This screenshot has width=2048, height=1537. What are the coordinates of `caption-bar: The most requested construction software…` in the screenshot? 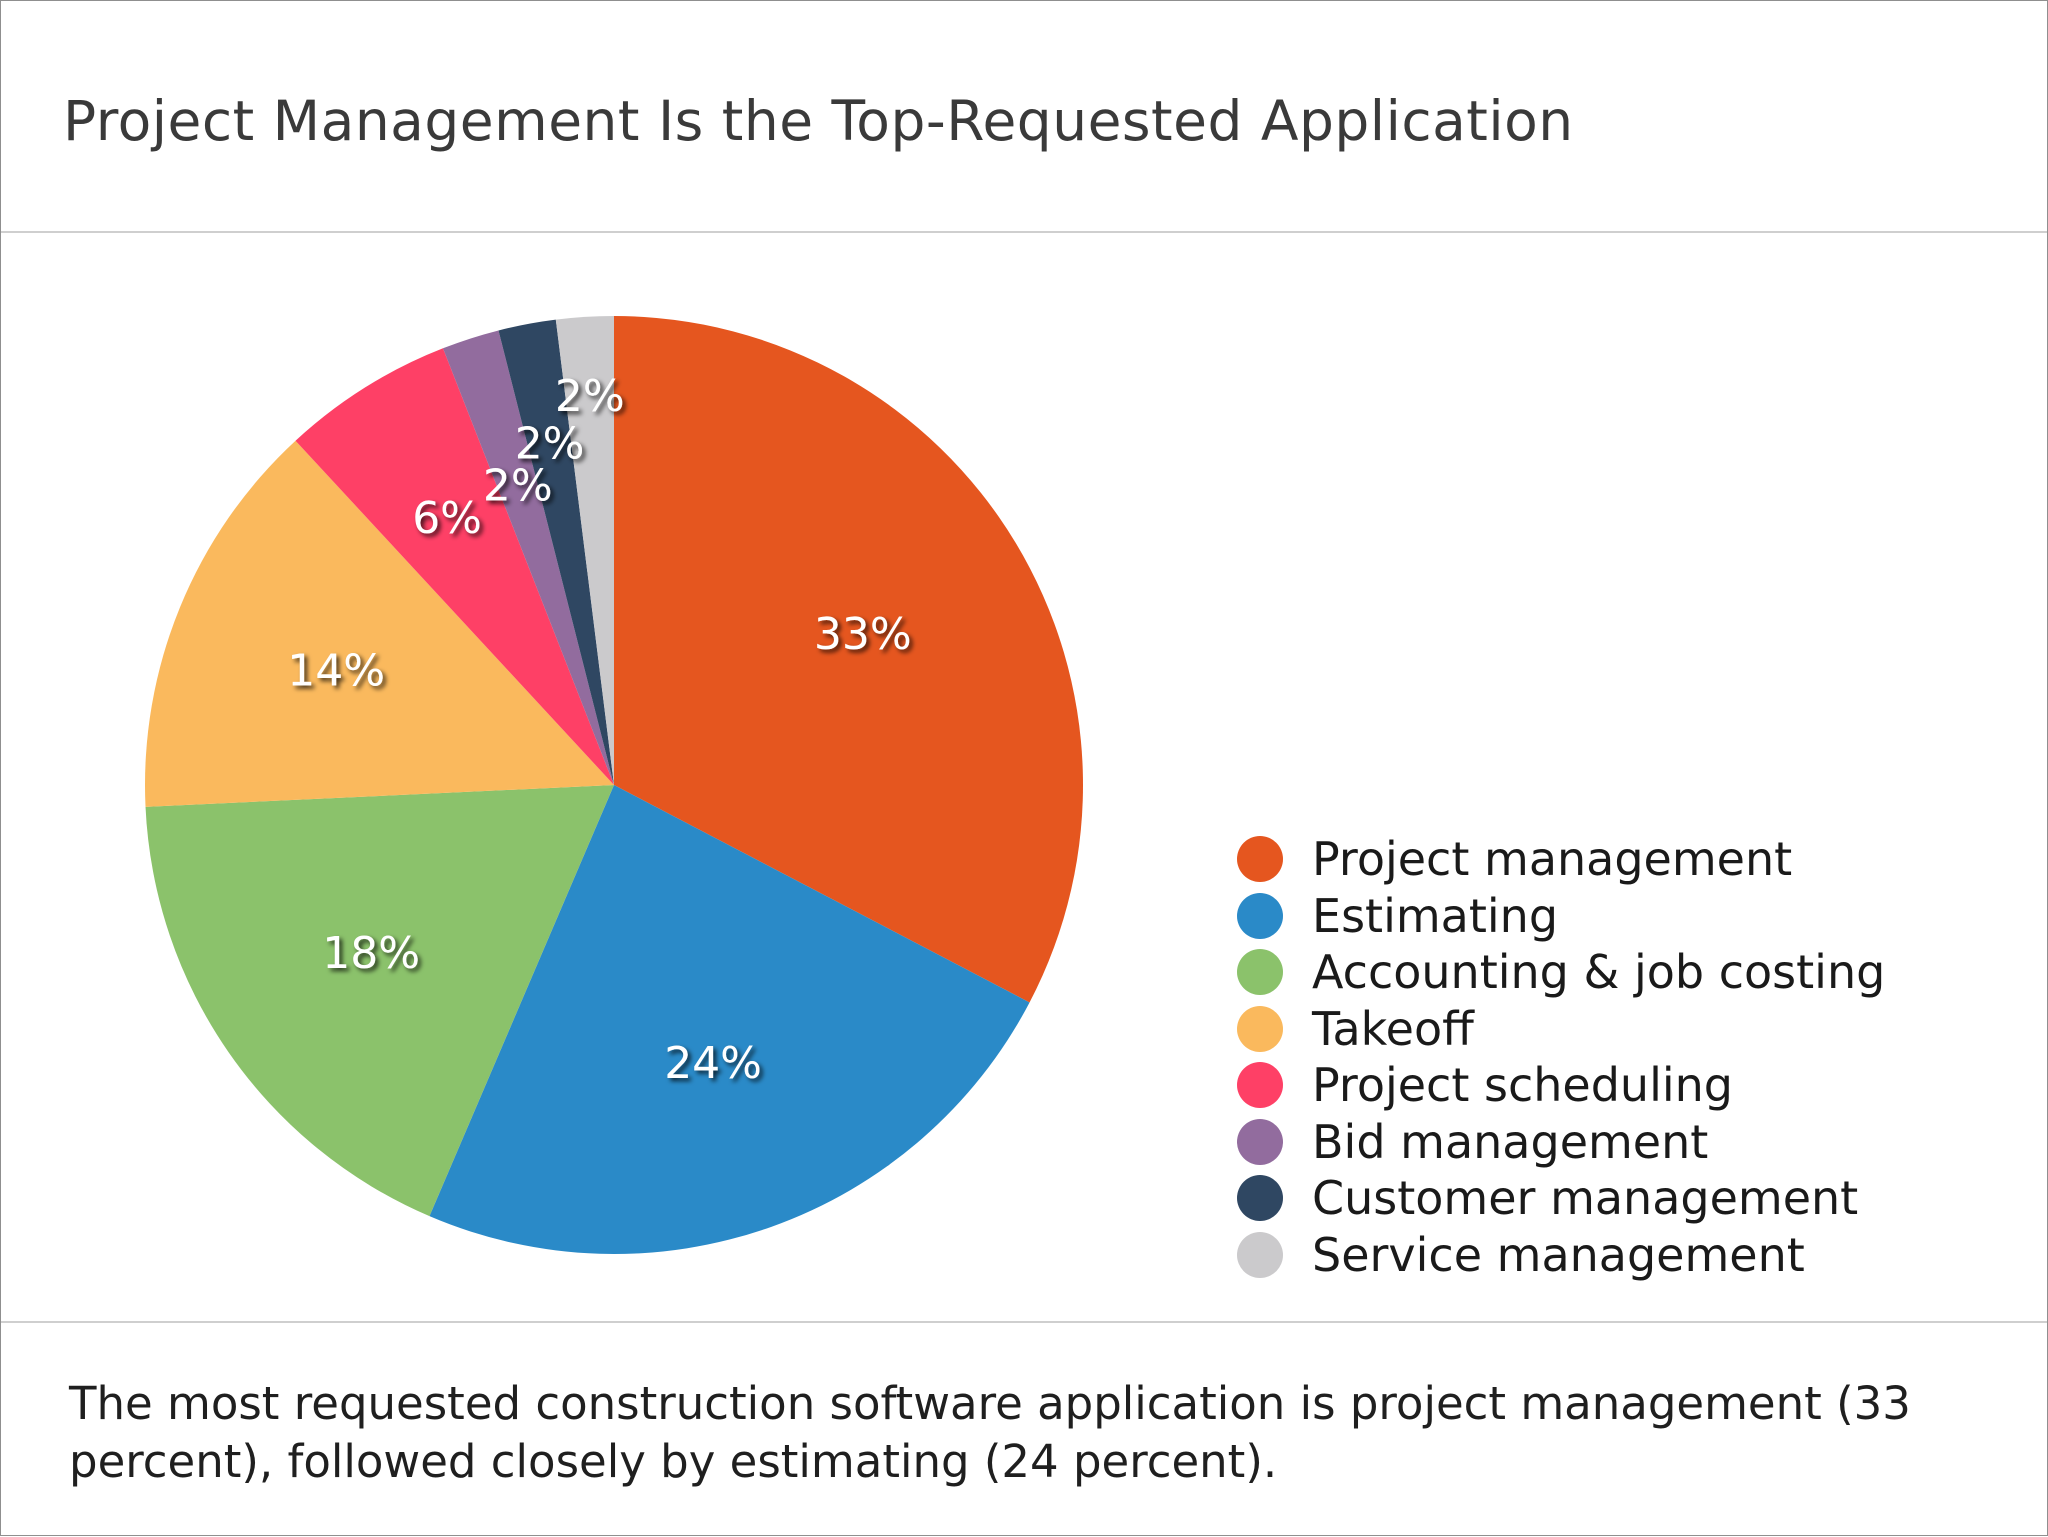 It's located at (1024, 1429).